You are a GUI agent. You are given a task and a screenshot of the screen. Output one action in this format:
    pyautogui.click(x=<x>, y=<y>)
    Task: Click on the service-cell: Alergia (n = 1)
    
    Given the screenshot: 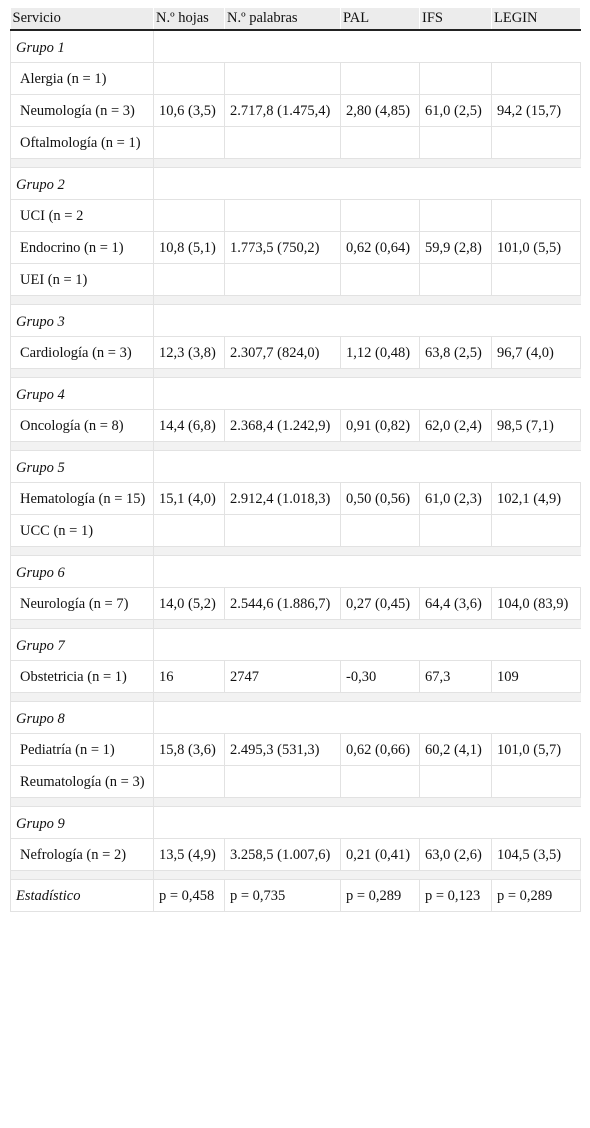 What is the action you would take?
    pyautogui.click(x=82, y=78)
    